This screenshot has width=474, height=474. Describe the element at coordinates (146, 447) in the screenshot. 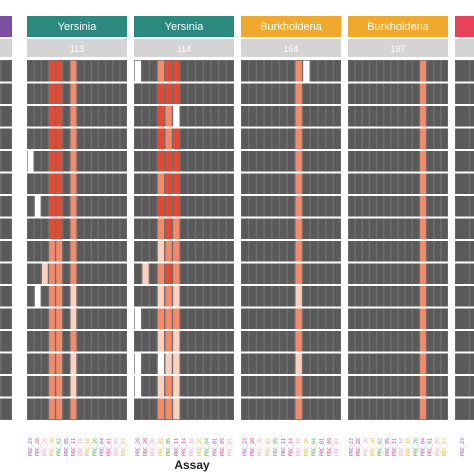

I see `x-tick-label: PRC_20` at that location.